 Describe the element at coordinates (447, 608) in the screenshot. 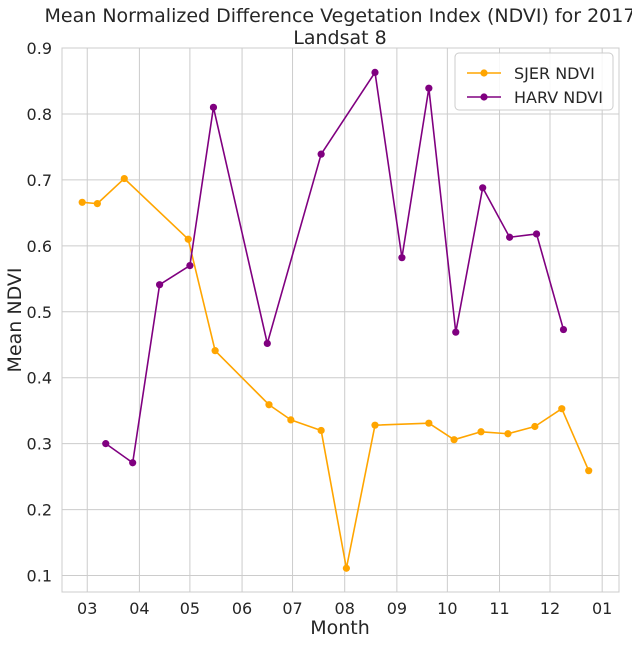

I see `x-tick-label: 10` at that location.